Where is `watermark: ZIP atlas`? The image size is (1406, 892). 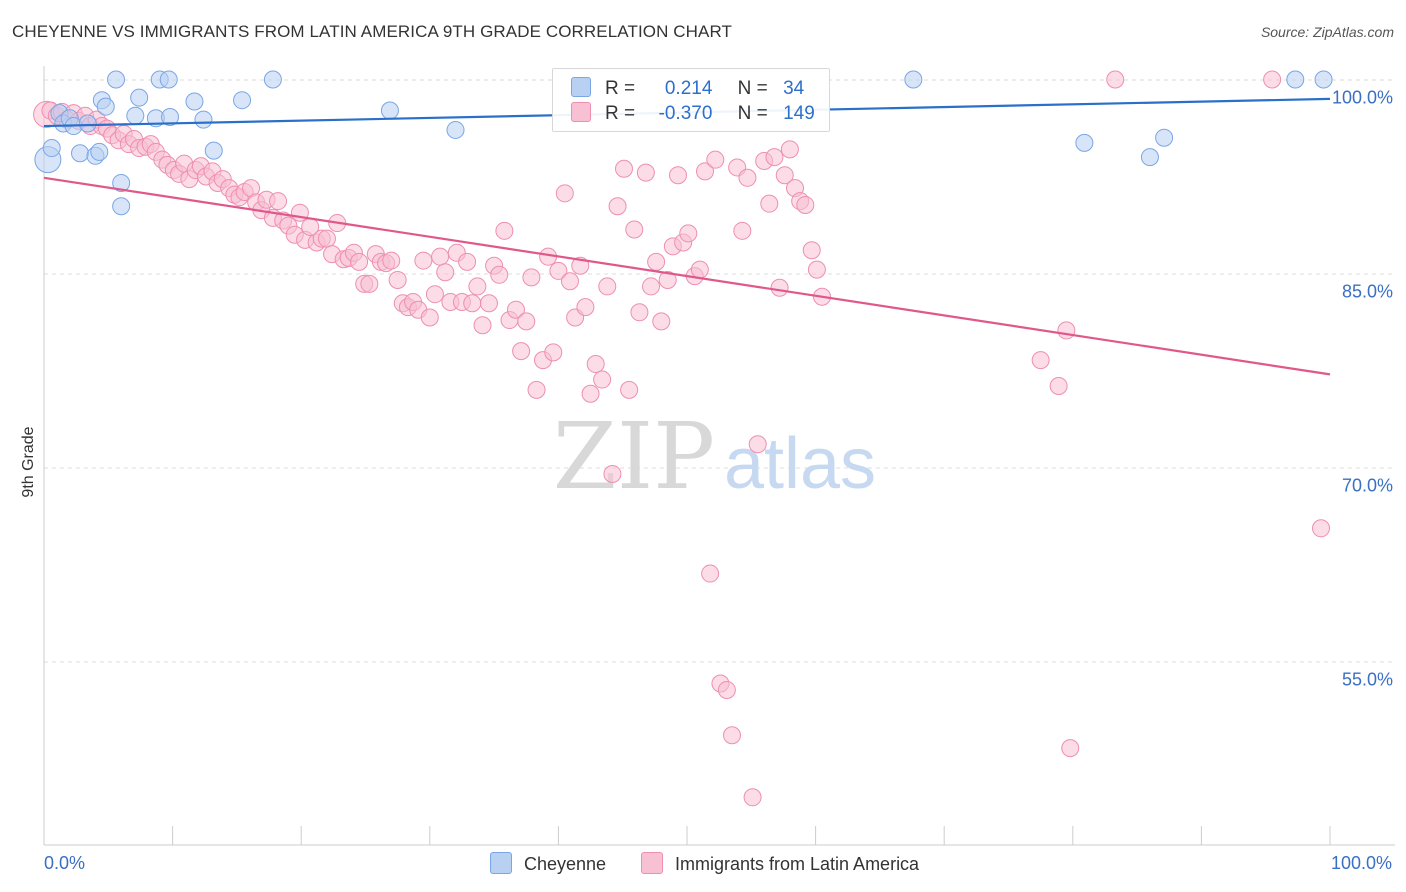 watermark: ZIP atlas is located at coordinates (714, 456).